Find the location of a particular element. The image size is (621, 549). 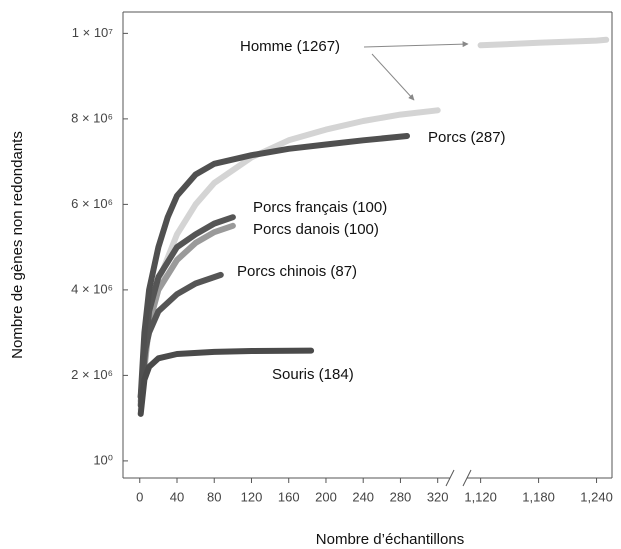

x-tick-label: 40 is located at coordinates (177, 496).